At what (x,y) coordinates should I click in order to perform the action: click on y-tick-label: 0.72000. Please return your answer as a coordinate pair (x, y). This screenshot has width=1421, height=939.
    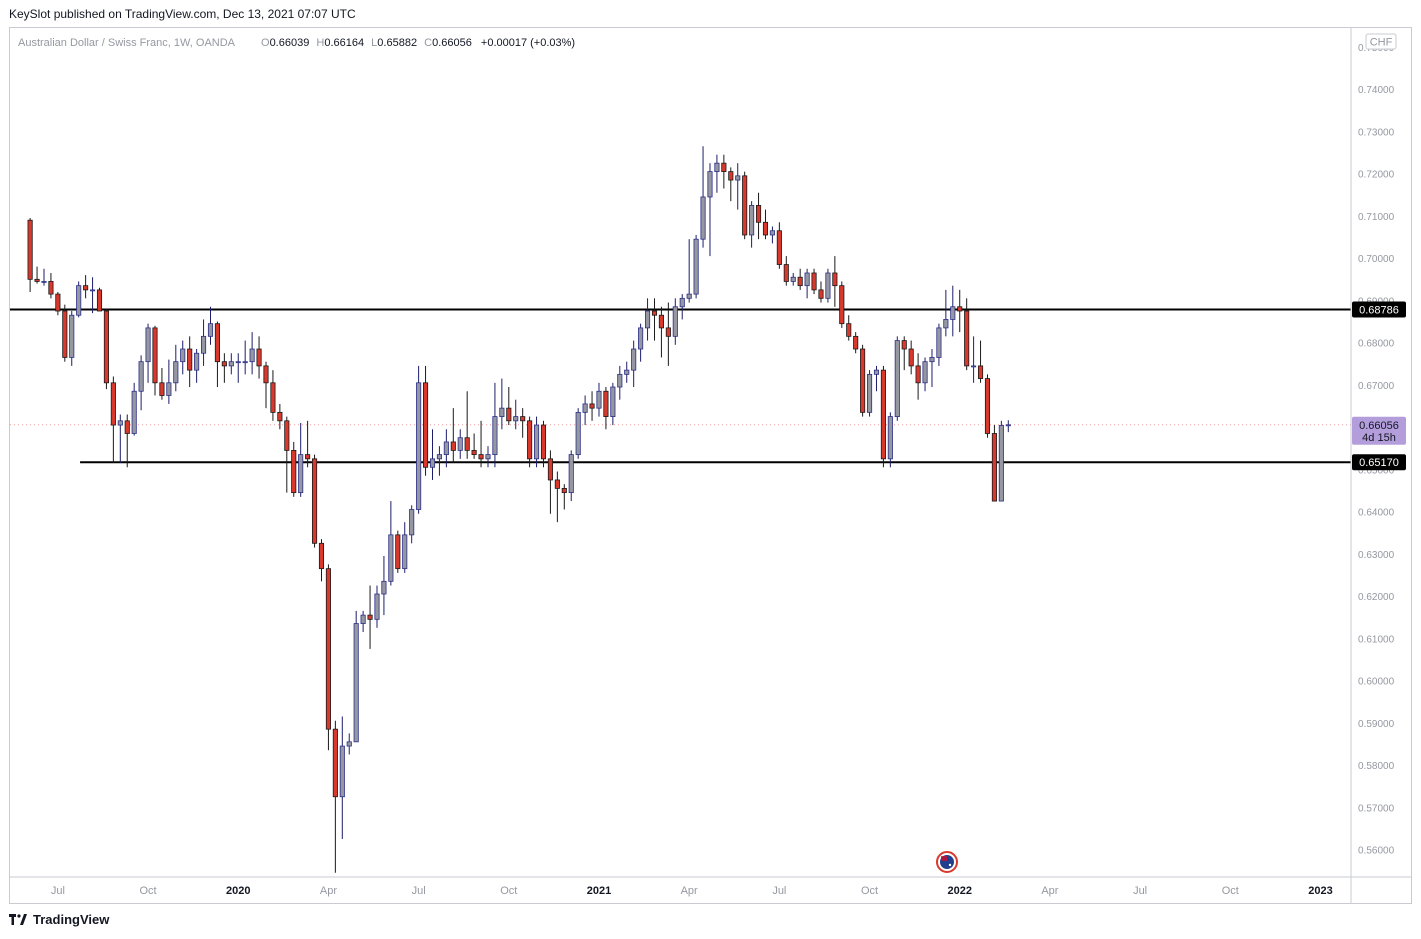
    Looking at the image, I should click on (1376, 175).